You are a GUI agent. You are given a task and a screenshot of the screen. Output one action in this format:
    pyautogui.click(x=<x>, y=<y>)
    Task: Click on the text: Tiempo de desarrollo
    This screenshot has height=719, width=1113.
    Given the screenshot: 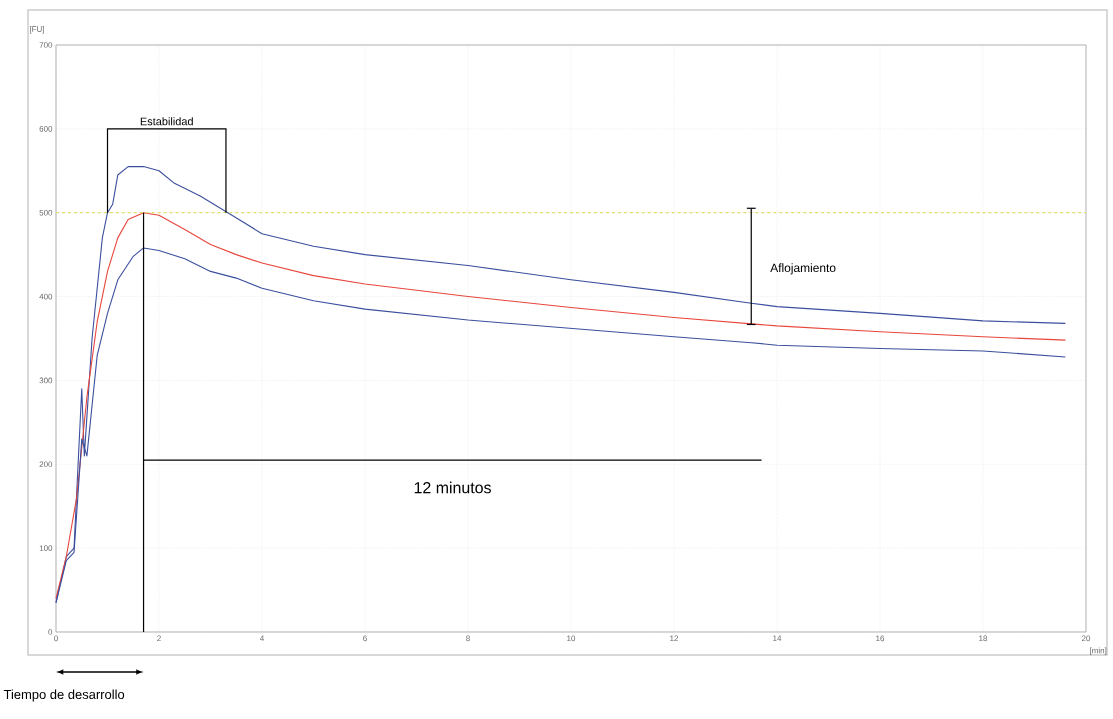 What is the action you would take?
    pyautogui.click(x=64, y=695)
    